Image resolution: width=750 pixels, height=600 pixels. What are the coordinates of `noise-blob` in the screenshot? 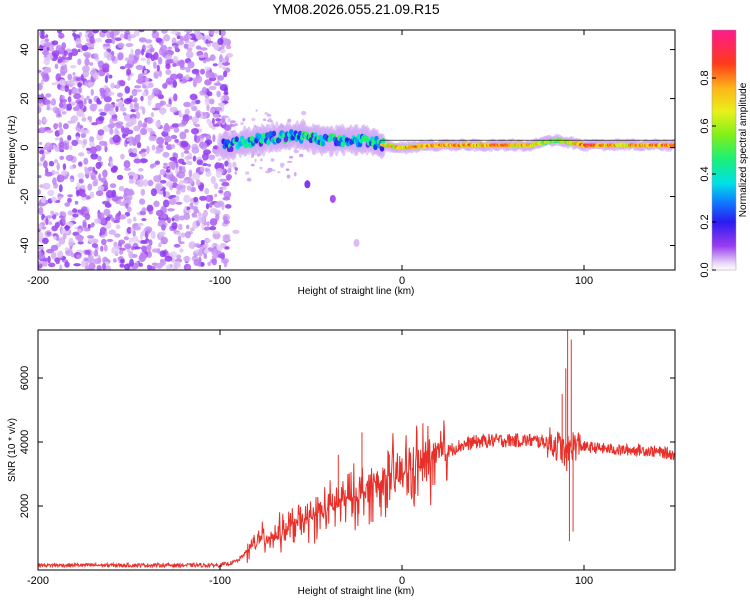 It's located at (307, 184).